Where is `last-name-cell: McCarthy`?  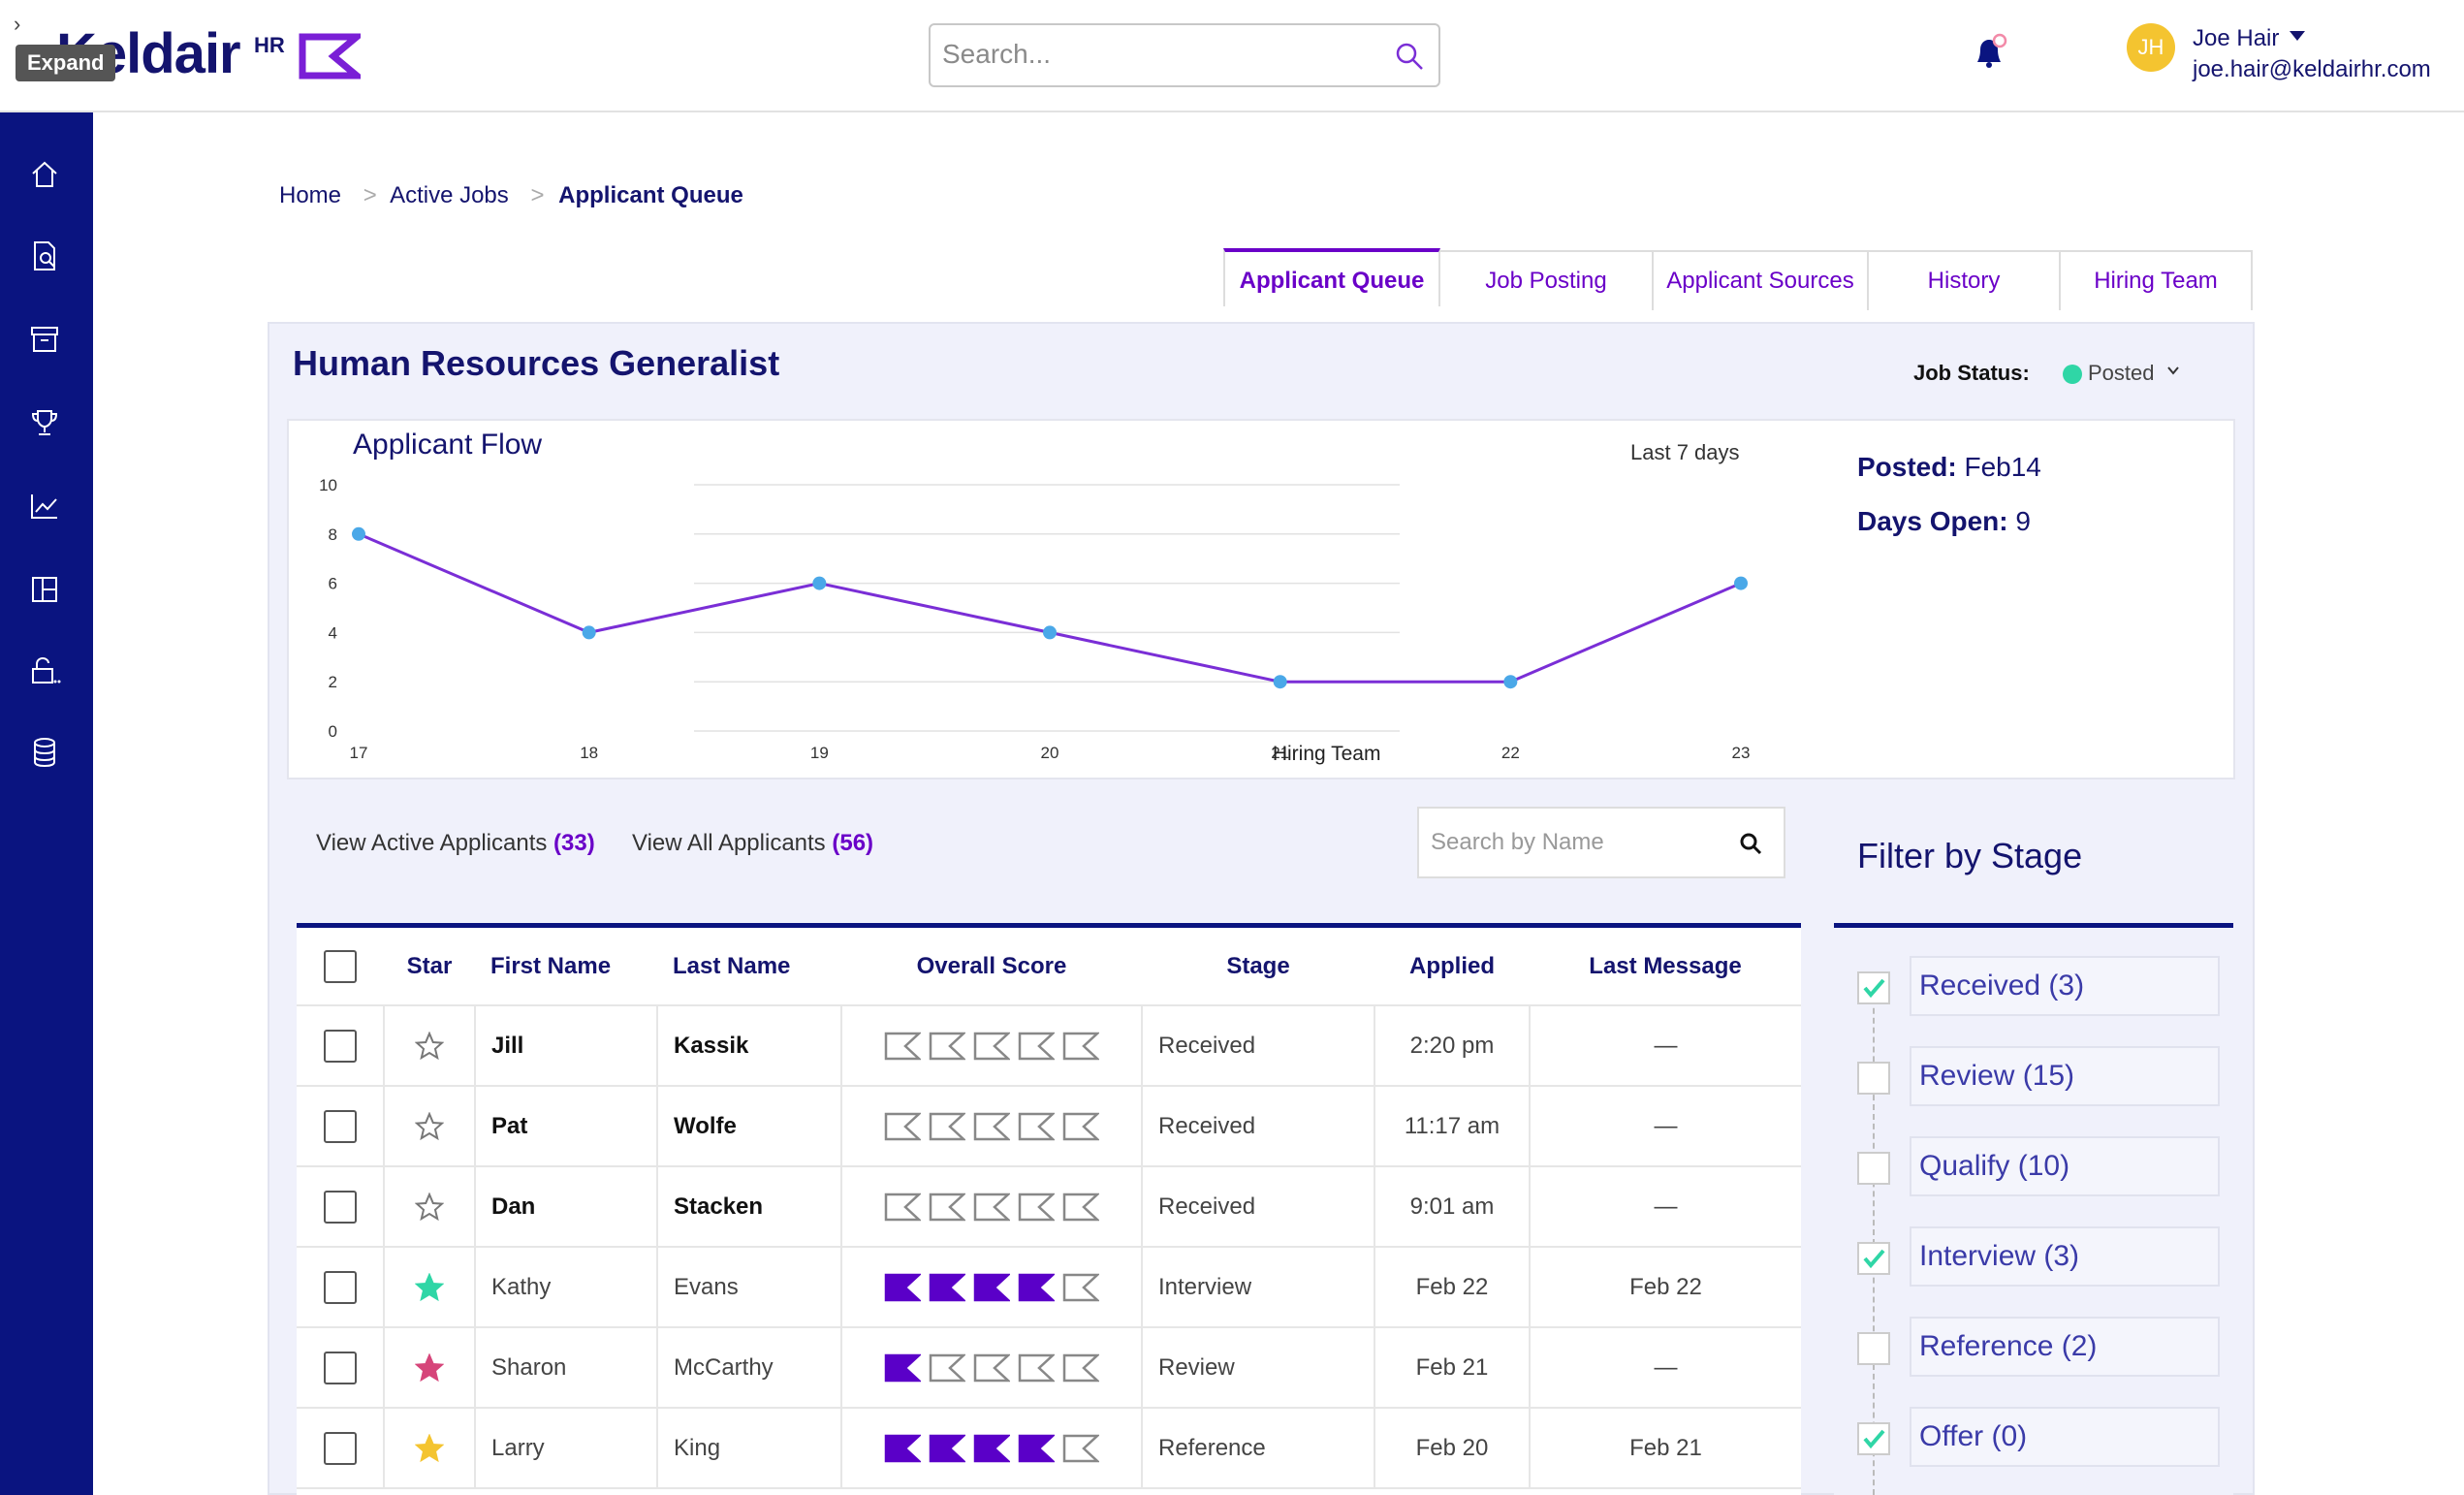 last-name-cell: McCarthy is located at coordinates (749, 1368).